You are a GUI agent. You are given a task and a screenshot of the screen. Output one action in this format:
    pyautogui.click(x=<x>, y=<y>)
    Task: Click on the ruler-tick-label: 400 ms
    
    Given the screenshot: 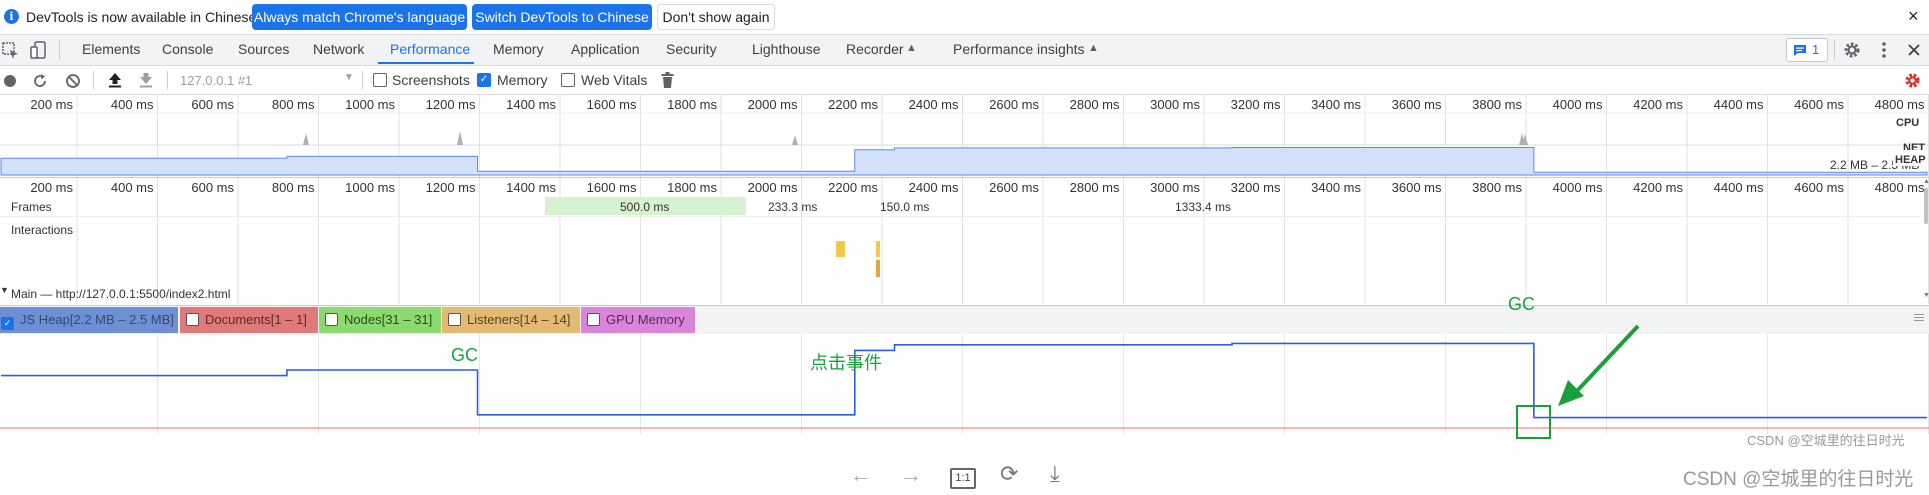 What is the action you would take?
    pyautogui.click(x=132, y=104)
    